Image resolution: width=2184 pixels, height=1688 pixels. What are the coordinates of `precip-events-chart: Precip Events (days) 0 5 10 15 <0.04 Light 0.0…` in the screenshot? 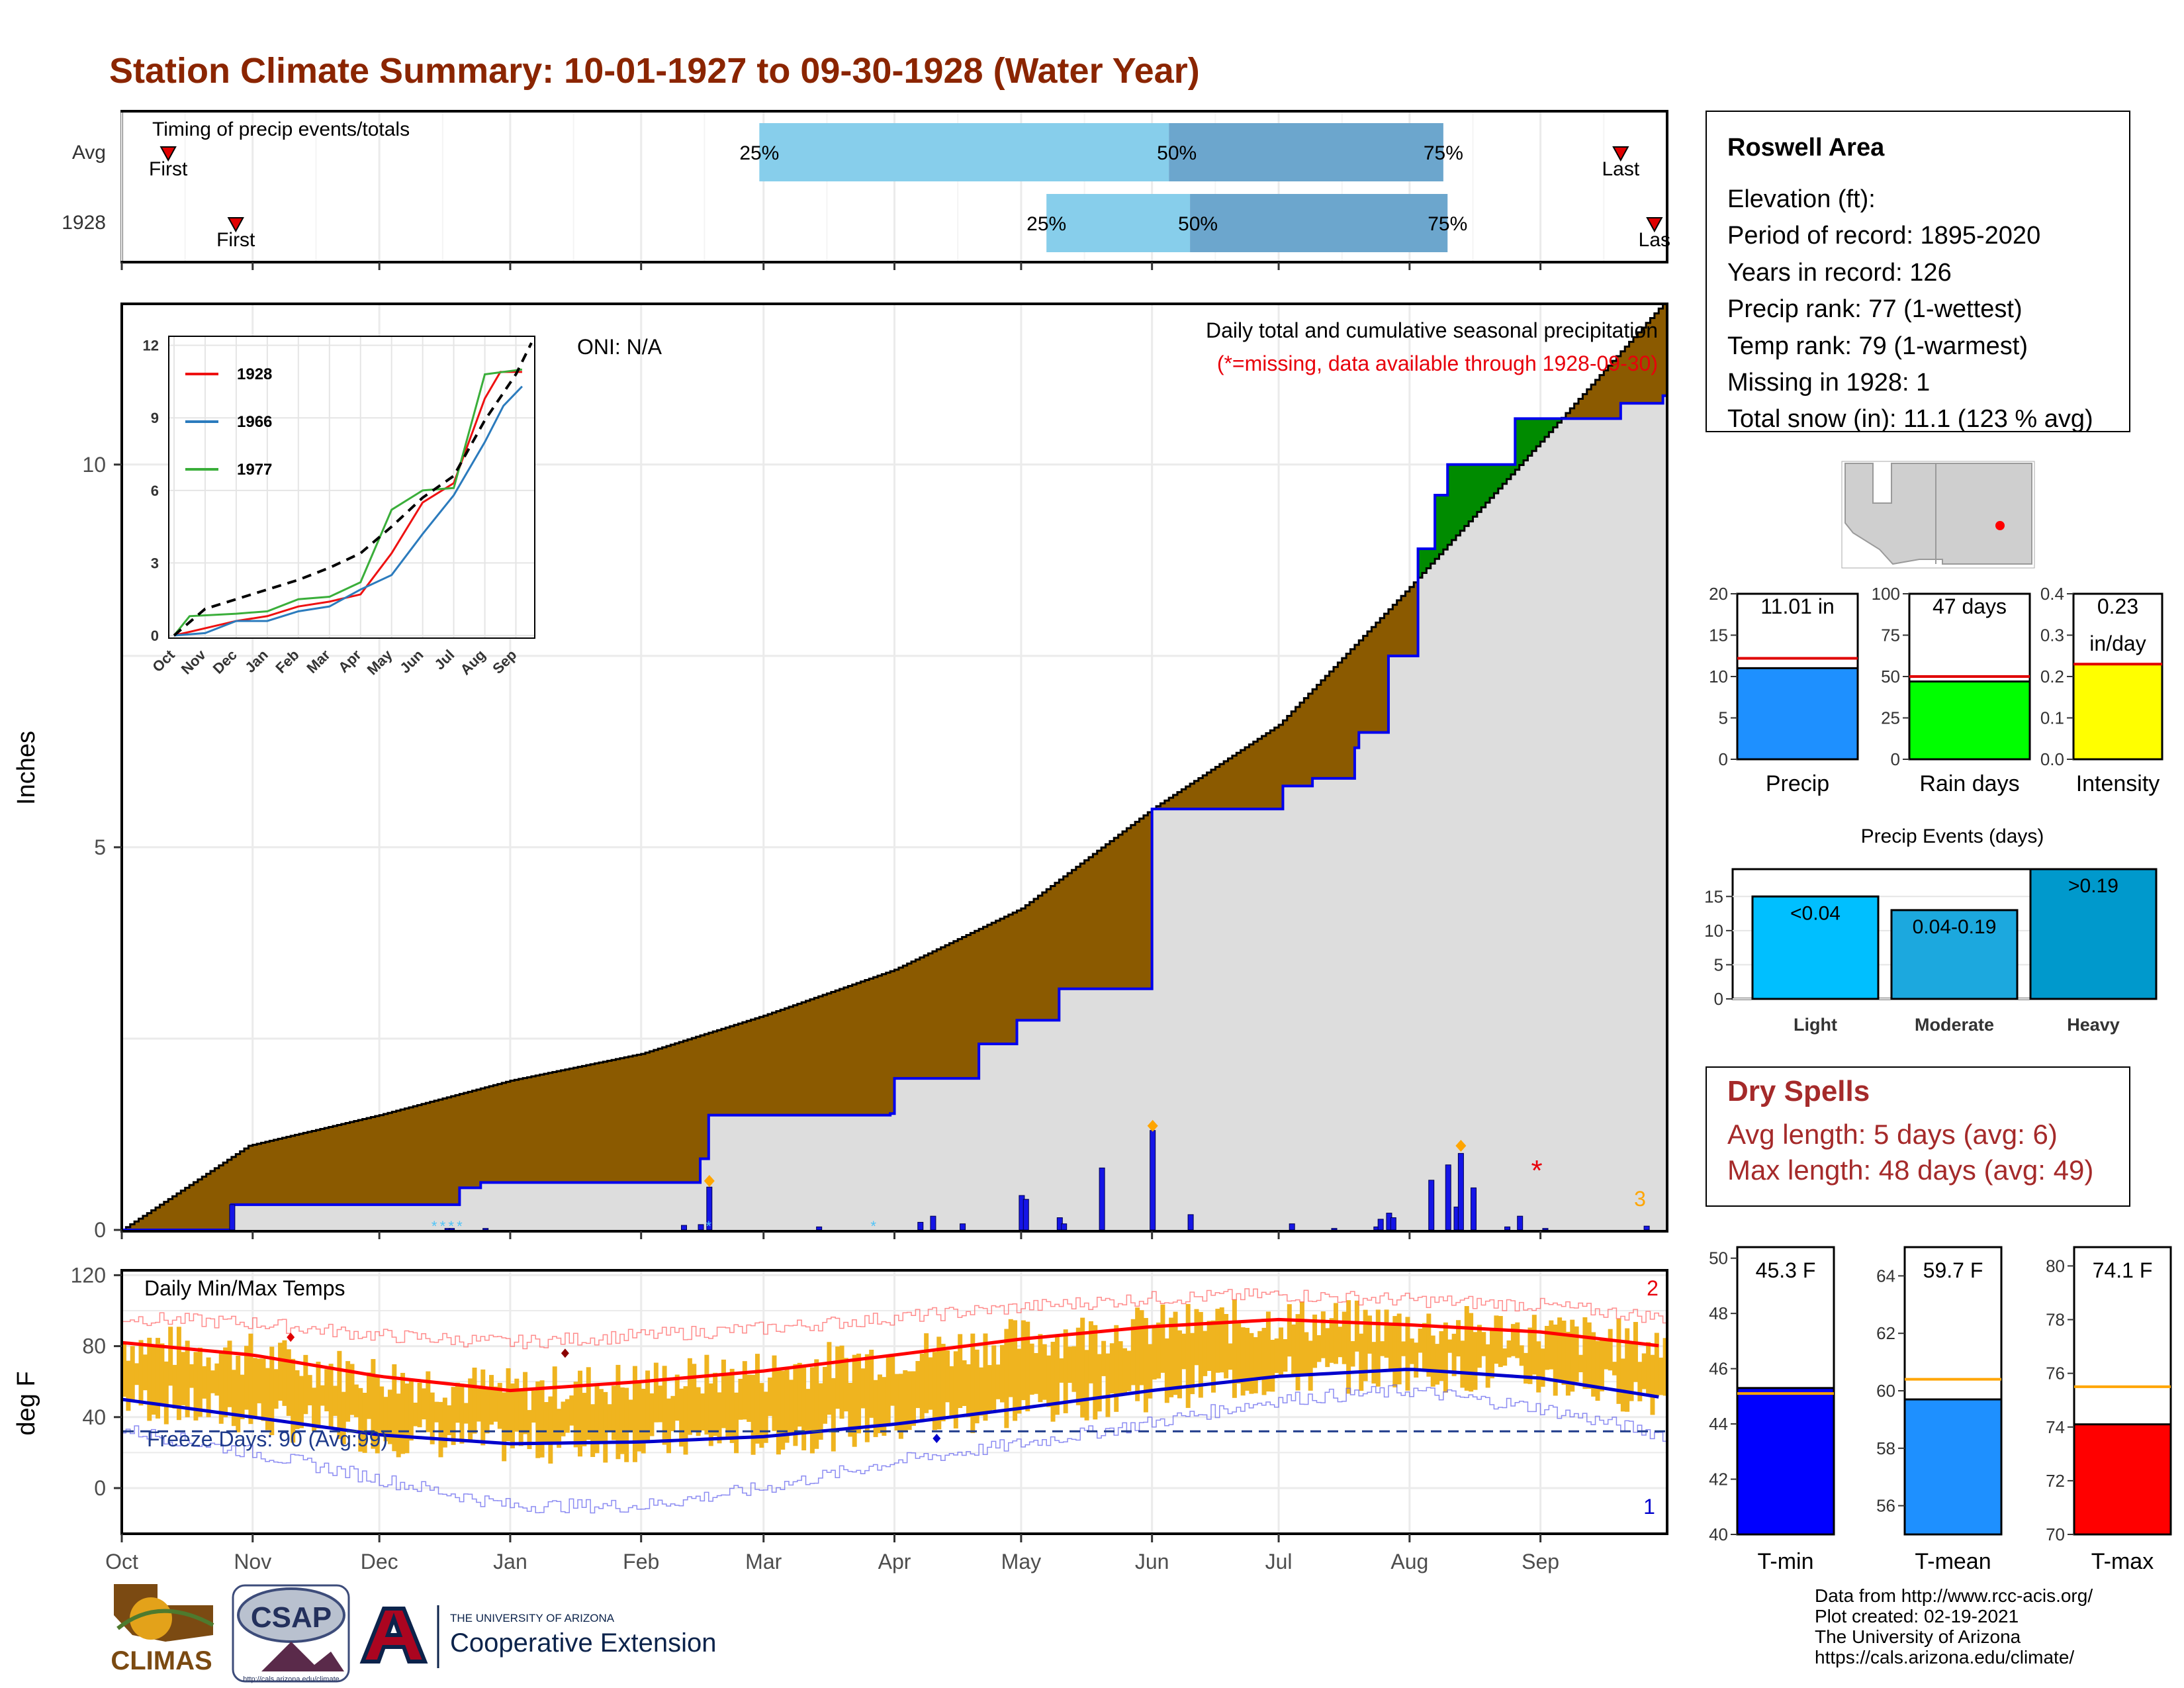 It's located at (1931, 930).